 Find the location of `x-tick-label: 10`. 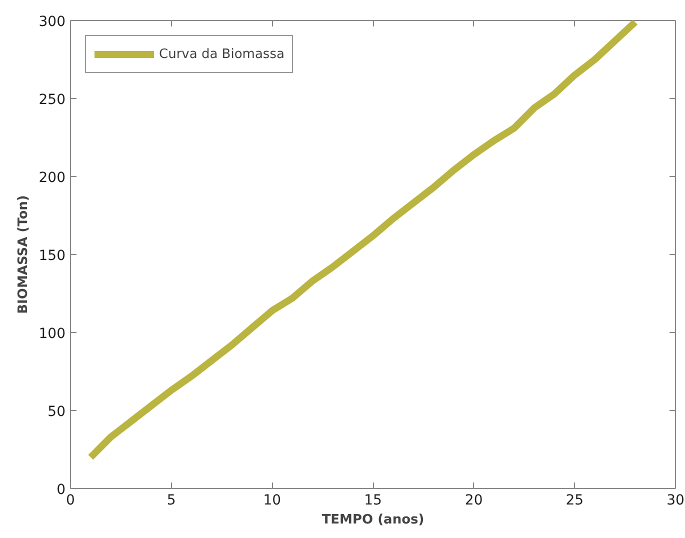

x-tick-label: 10 is located at coordinates (272, 500).